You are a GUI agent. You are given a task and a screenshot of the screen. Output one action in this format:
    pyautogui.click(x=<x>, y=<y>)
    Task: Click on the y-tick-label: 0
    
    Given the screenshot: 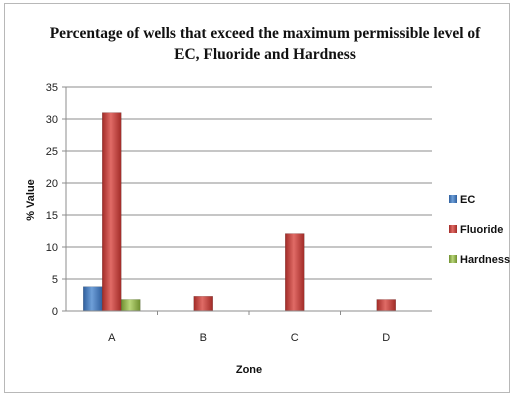 What is the action you would take?
    pyautogui.click(x=55, y=312)
    